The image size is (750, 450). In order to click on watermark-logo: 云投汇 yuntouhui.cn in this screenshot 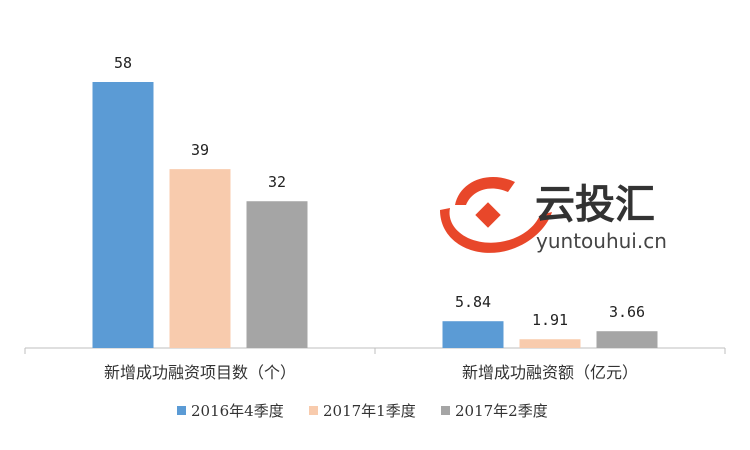, I will do `click(553, 214)`.